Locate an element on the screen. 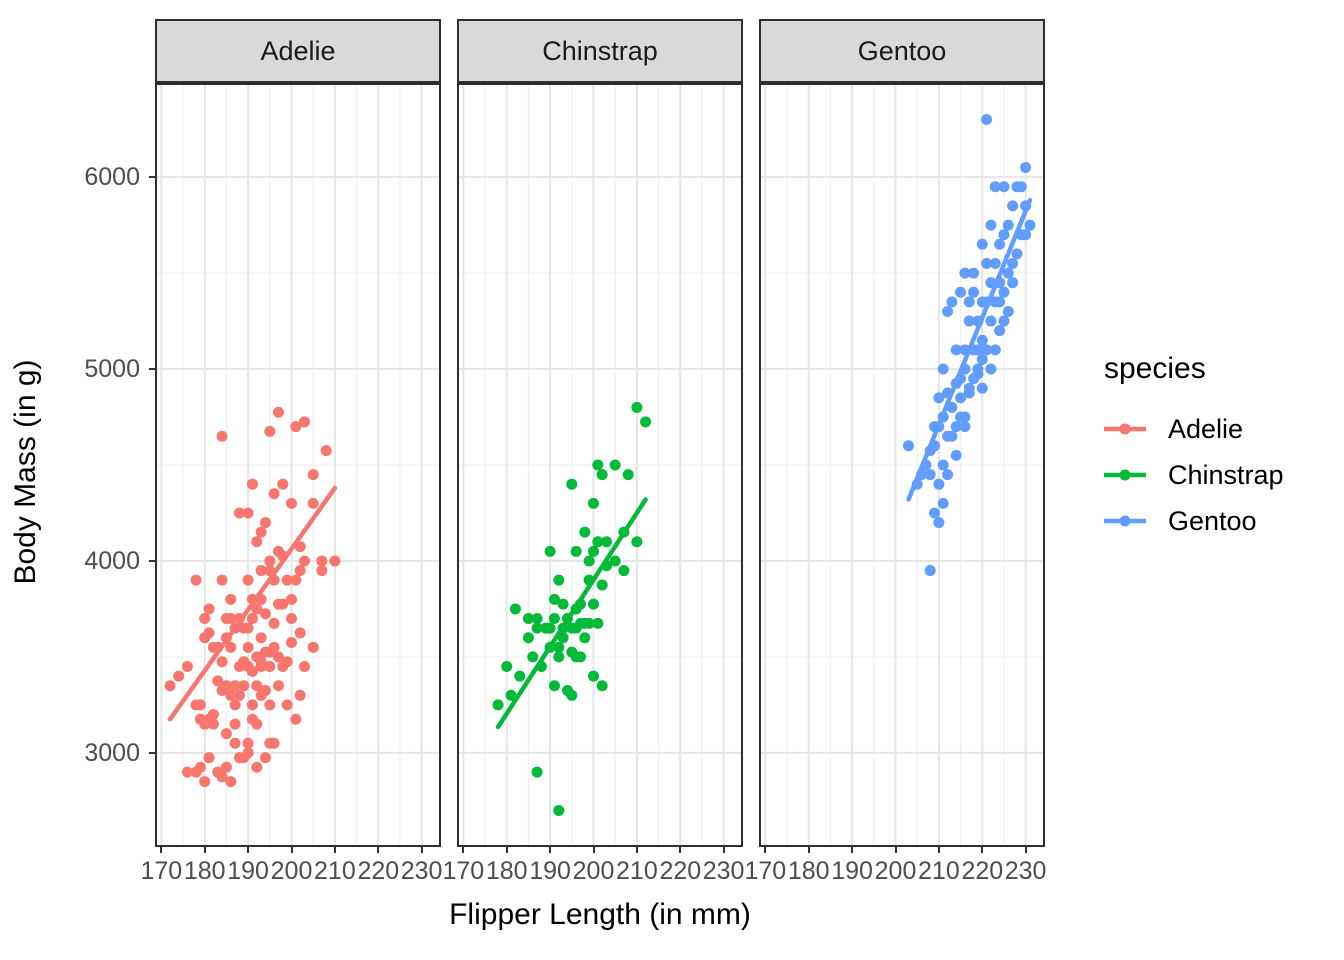 This screenshot has width=1344, height=960. legend-item-adelie: Adelie is located at coordinates (1194, 429).